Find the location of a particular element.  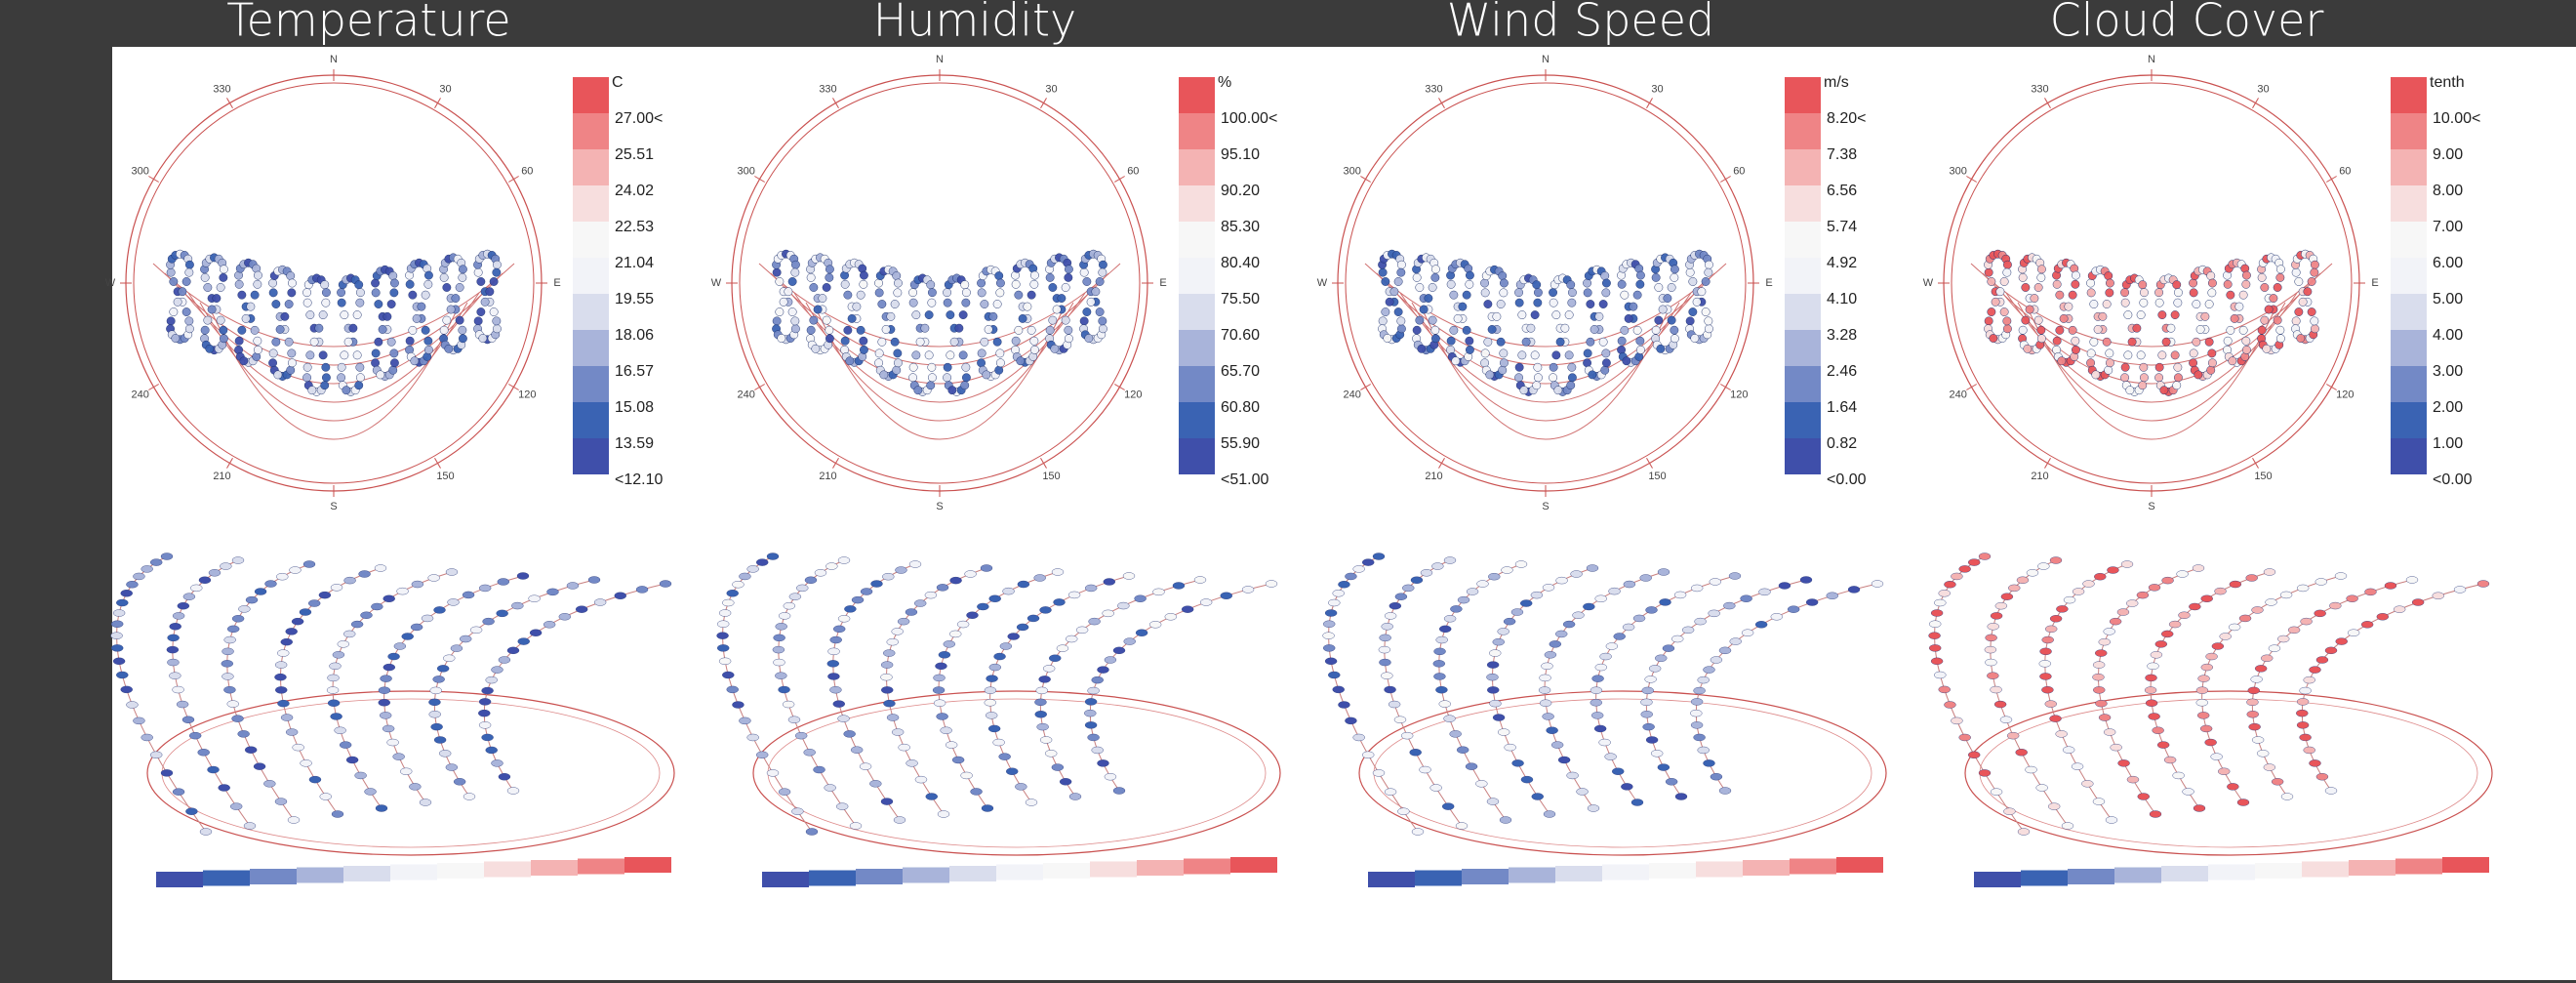

legend-label: 80.40 is located at coordinates (1240, 263).